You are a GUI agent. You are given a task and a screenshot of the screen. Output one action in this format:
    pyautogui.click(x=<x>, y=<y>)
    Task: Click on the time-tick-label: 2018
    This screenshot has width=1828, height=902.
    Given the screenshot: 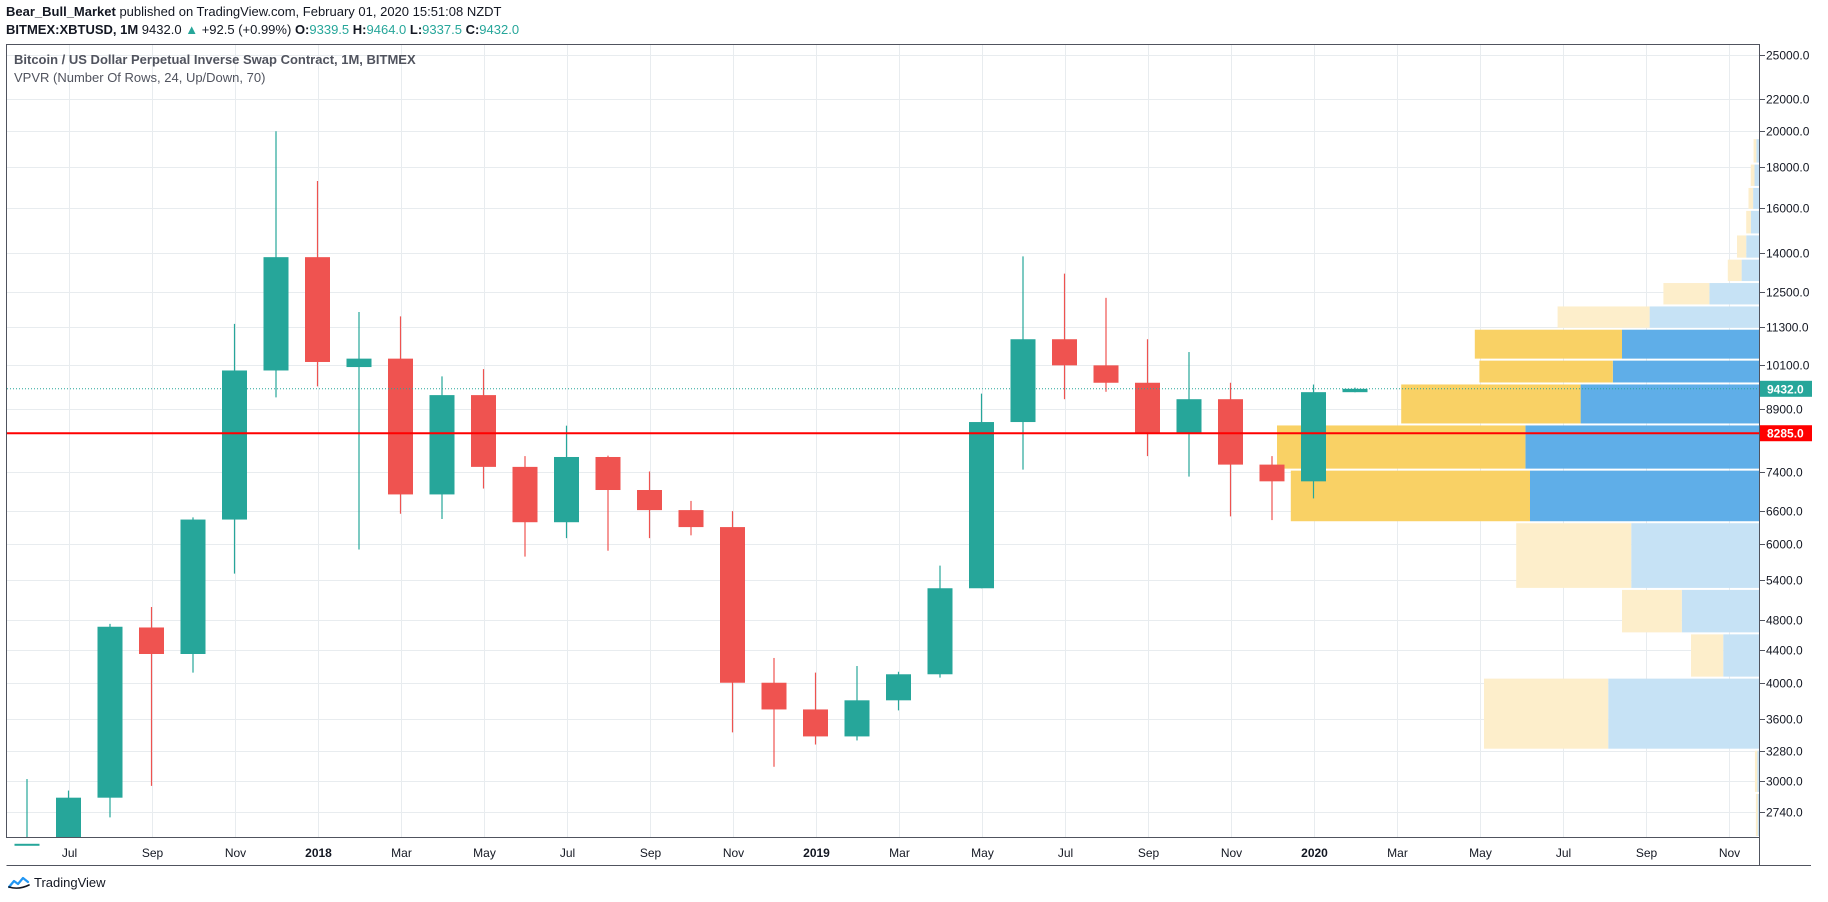 What is the action you would take?
    pyautogui.click(x=318, y=853)
    